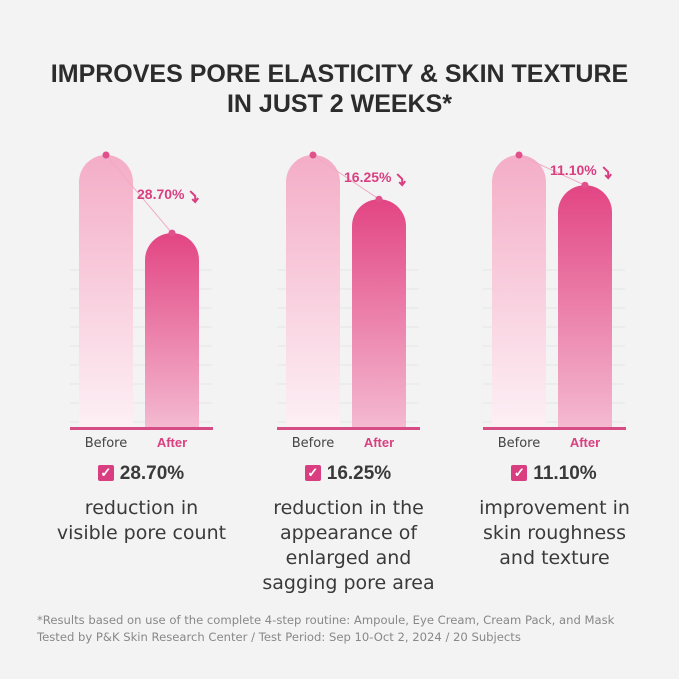 The width and height of the screenshot is (679, 679). Describe the element at coordinates (141, 533) in the screenshot. I see `description-line: visible pore count` at that location.